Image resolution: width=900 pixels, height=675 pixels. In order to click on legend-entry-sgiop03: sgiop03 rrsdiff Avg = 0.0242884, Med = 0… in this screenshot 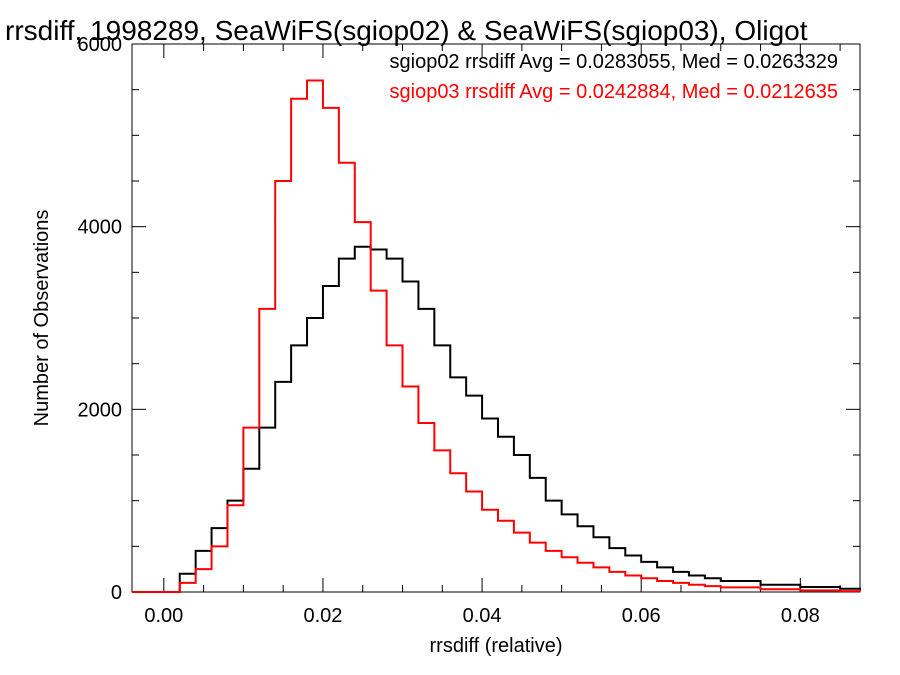, I will do `click(614, 92)`.